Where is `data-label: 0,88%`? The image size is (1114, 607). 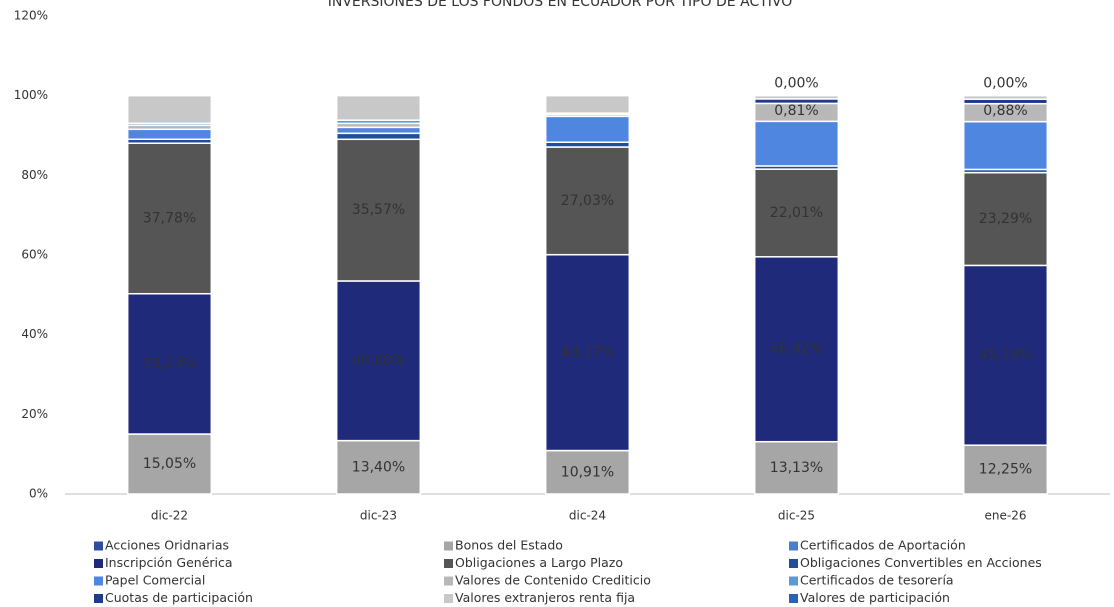
data-label: 0,88% is located at coordinates (1005, 111).